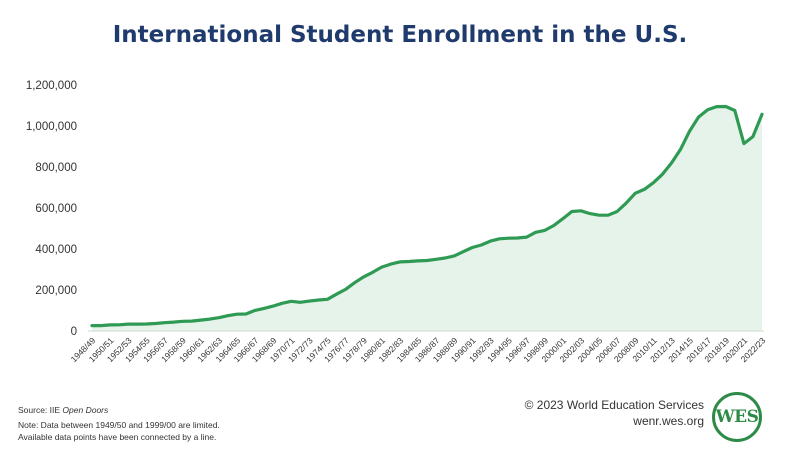  I want to click on wes-logo-ring, so click(737, 417).